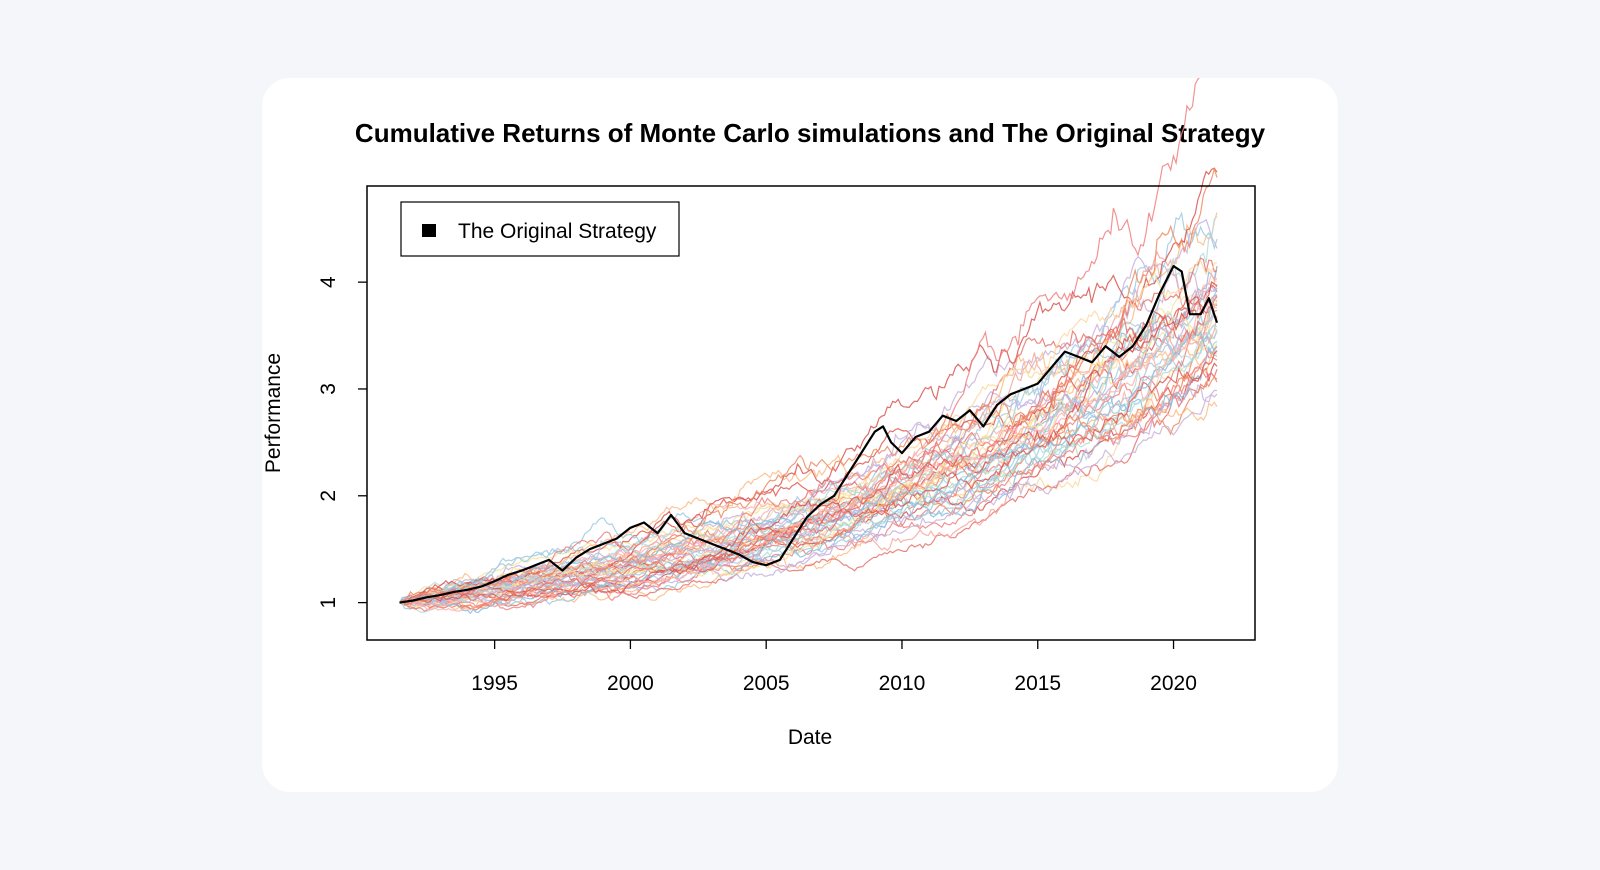  Describe the element at coordinates (902, 683) in the screenshot. I see `x-tick-label: 2010` at that location.